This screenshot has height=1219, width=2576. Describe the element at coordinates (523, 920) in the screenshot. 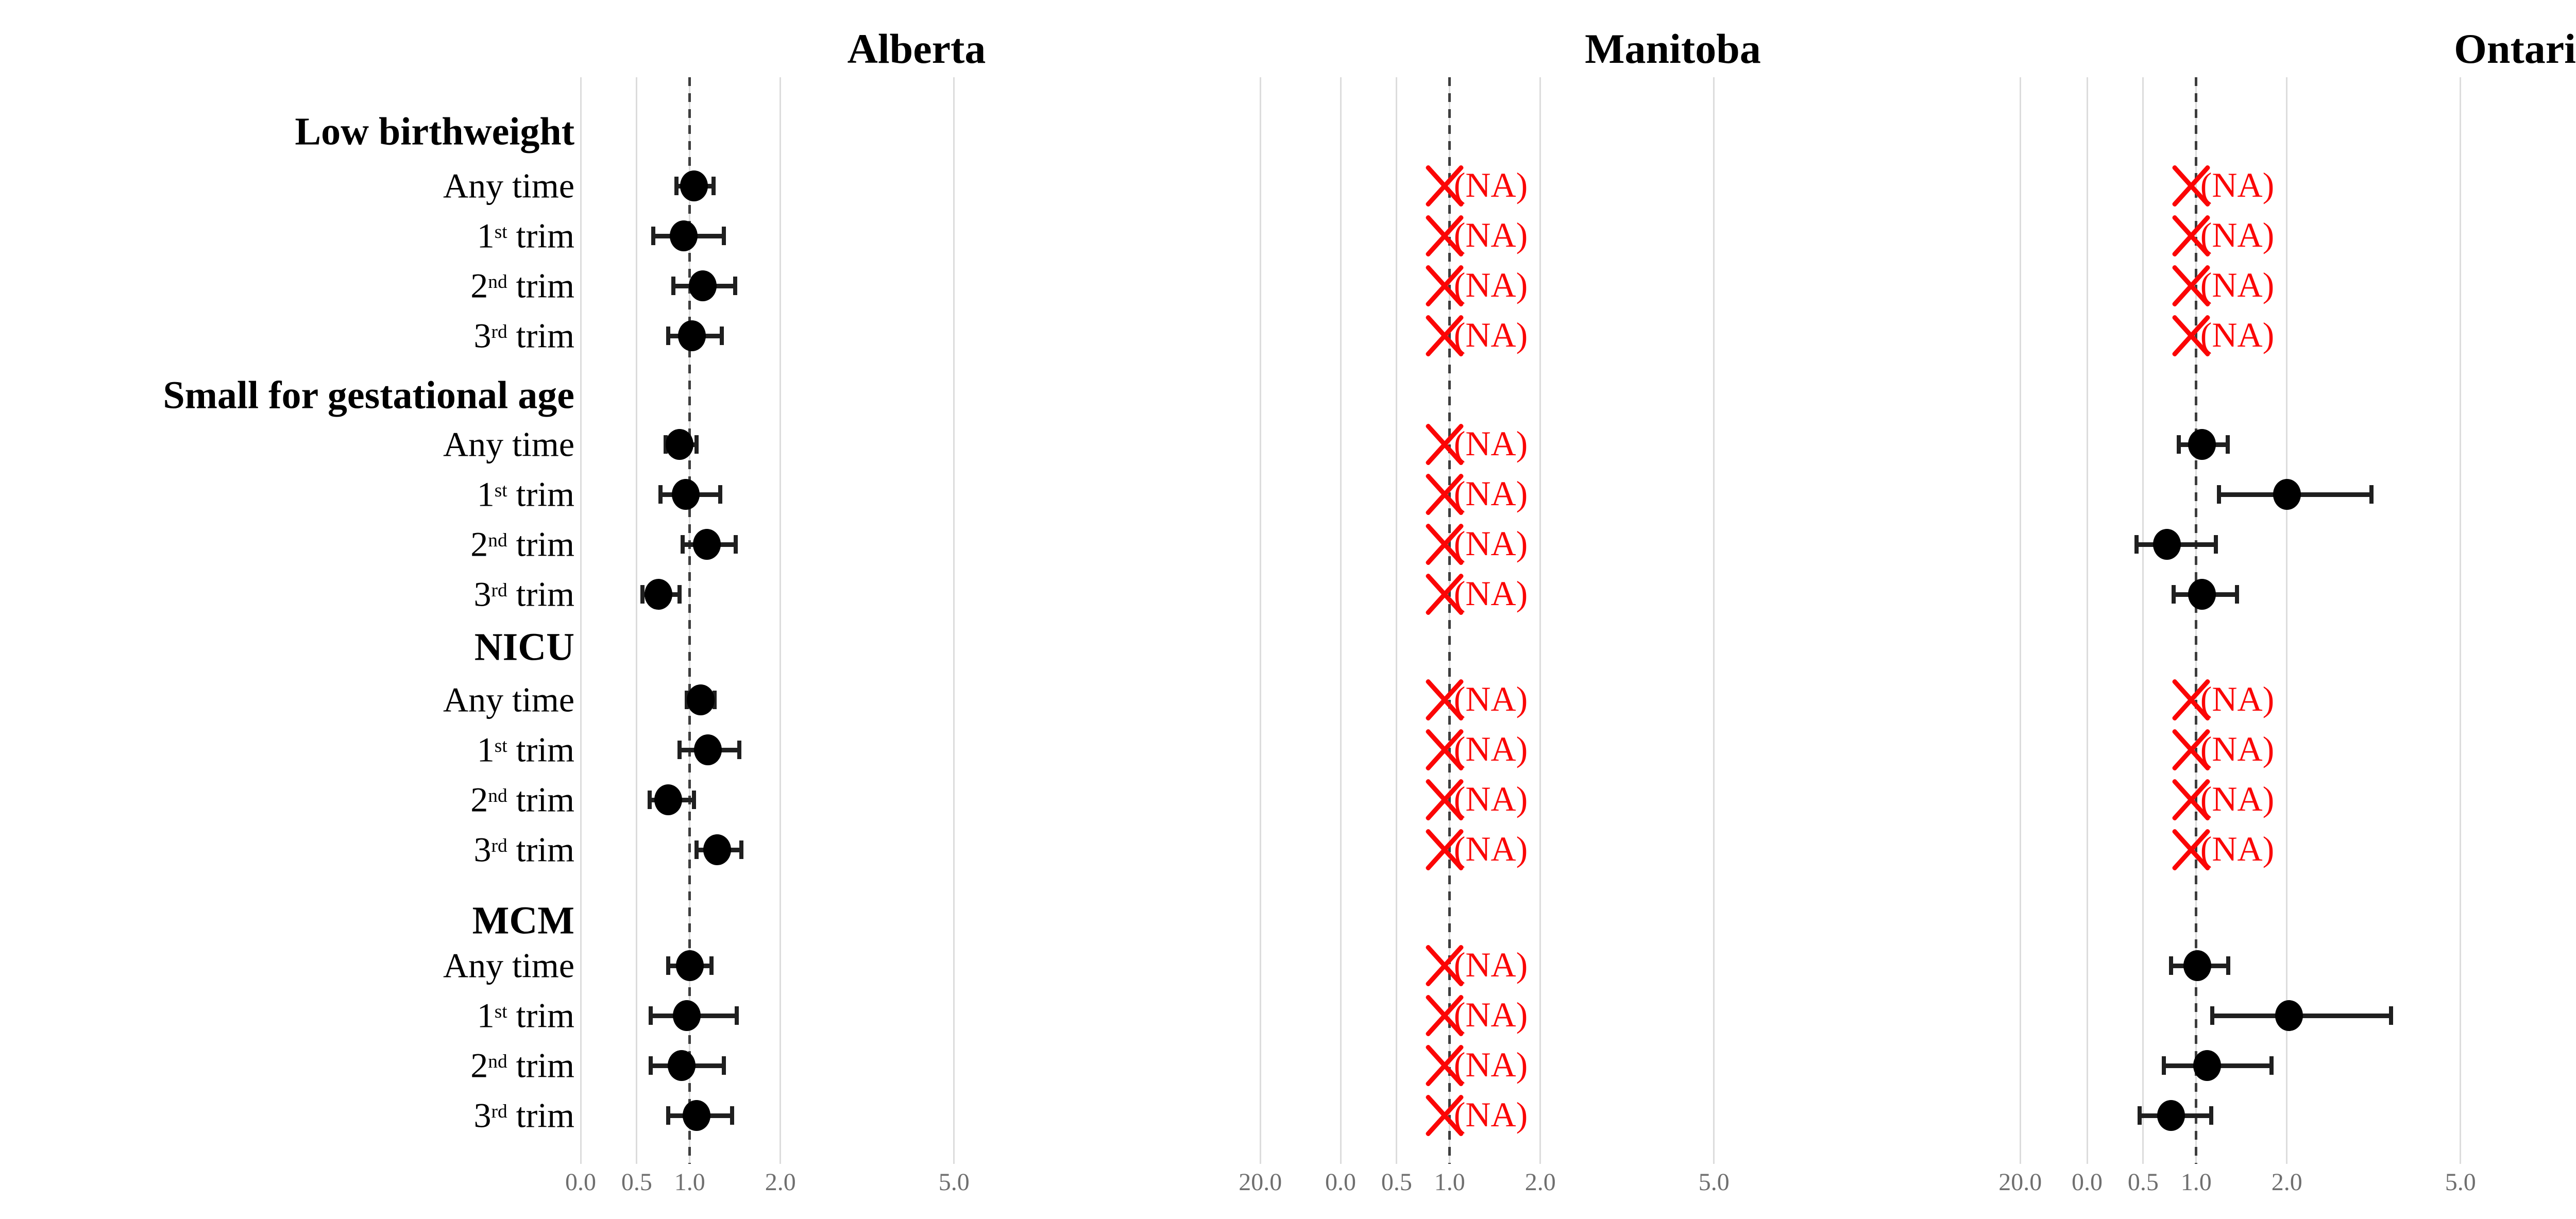

I see `group-header: MCM` at that location.